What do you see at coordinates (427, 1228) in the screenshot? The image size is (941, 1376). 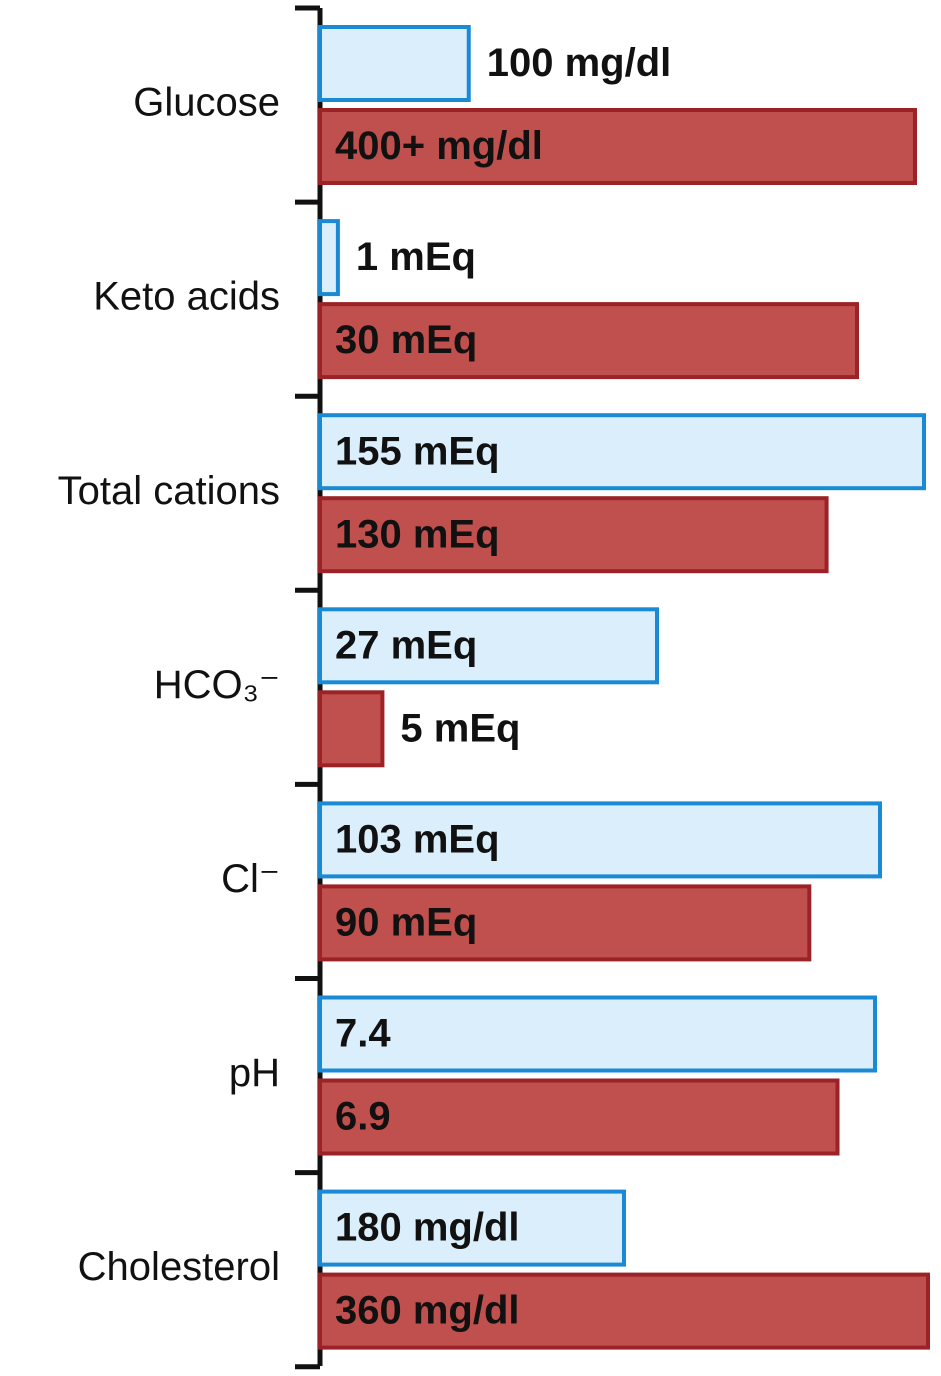 I see `value-label: 180 mg/dl` at bounding box center [427, 1228].